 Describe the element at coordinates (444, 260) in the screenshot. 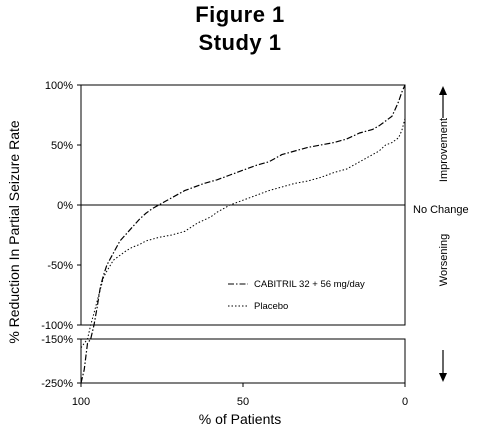

I see `worsening-label: Worsening` at that location.